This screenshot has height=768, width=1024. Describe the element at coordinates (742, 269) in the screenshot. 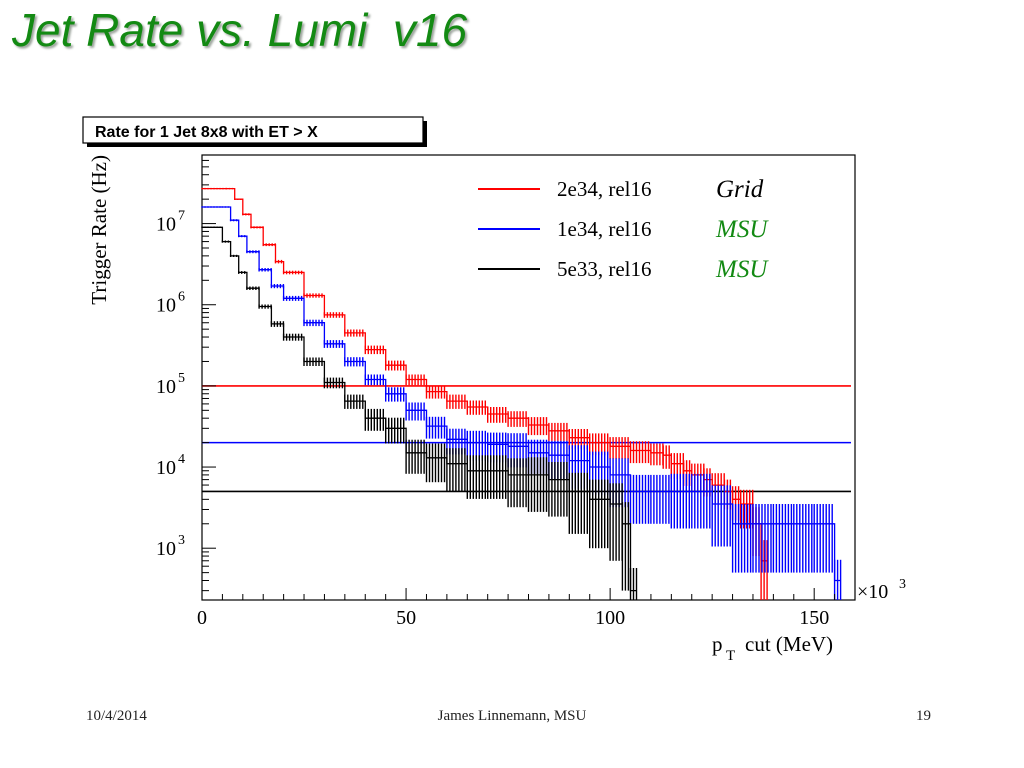

I see `legend-annotation-2: MSU` at that location.